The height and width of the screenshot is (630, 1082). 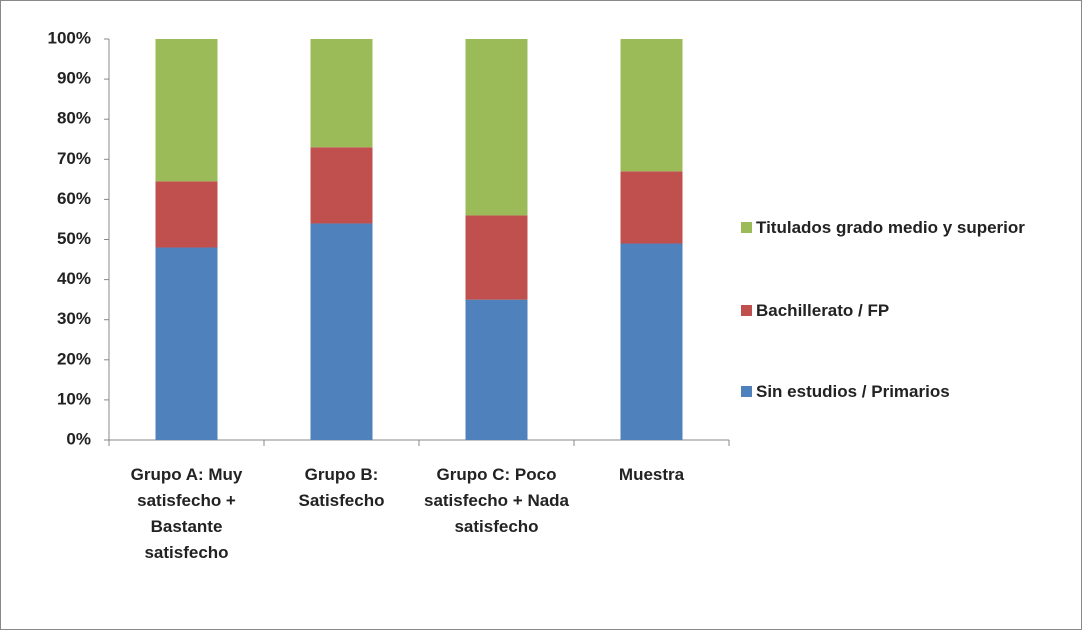 I want to click on legend-entry: Sin estudios / Primarios, so click(x=906, y=392).